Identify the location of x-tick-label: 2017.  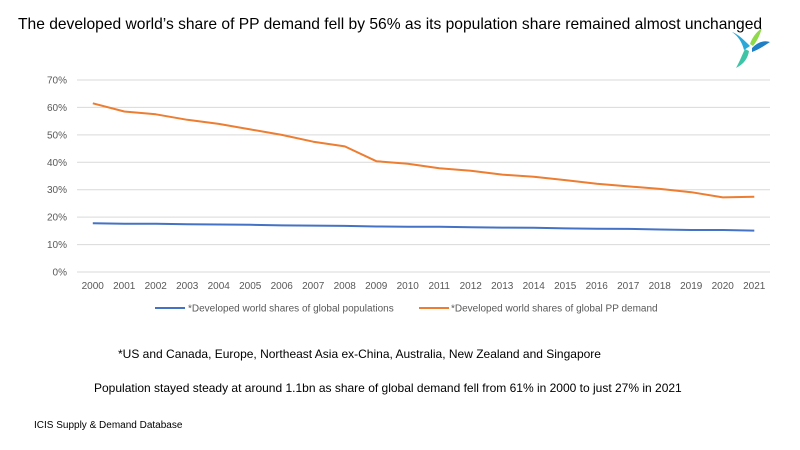
(628, 286).